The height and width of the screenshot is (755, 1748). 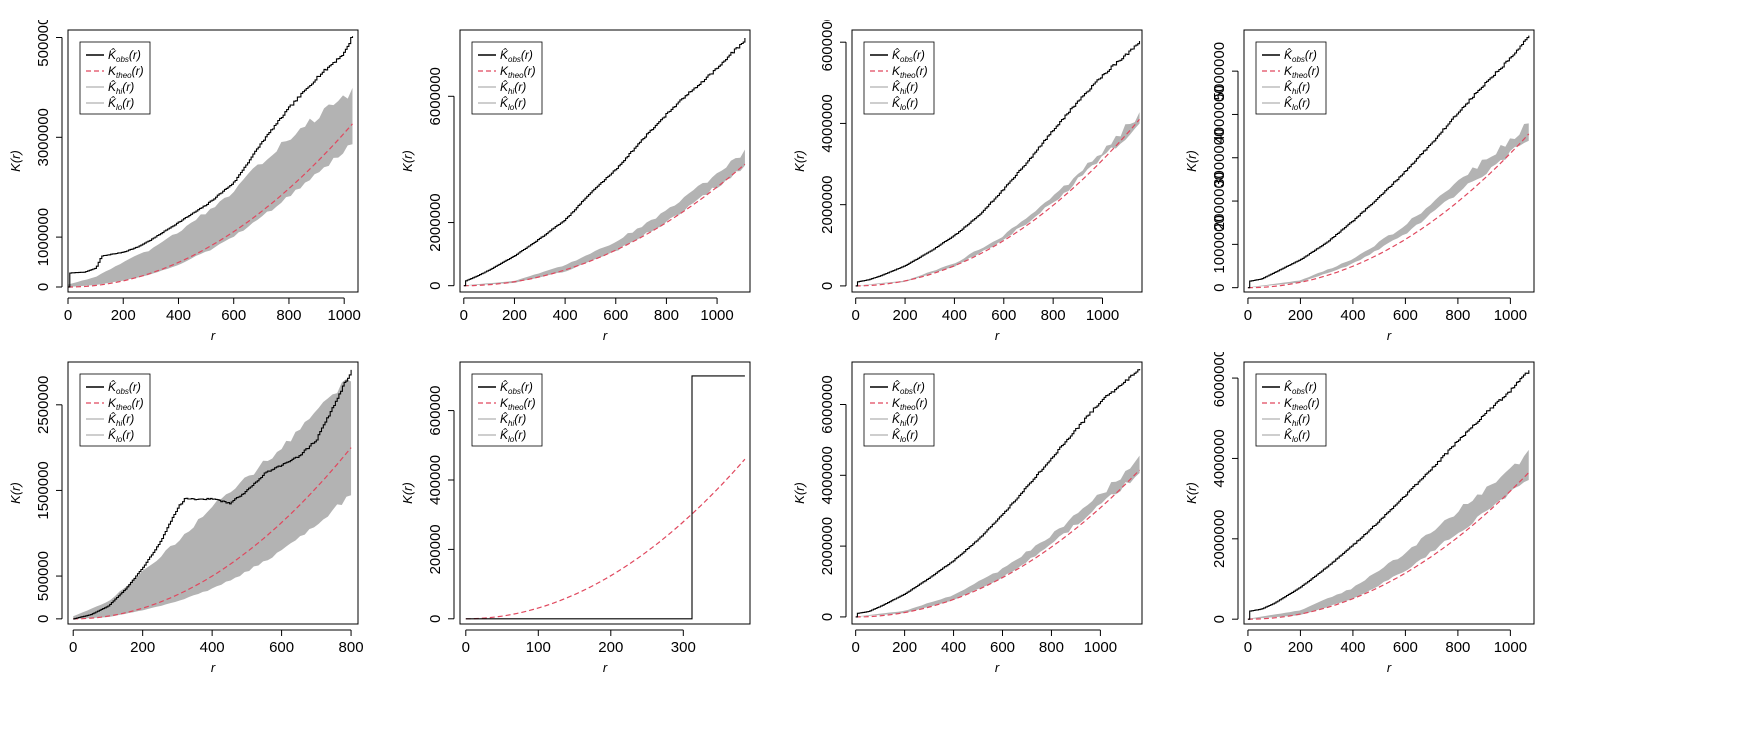 What do you see at coordinates (43, 576) in the screenshot?
I see `y-tick-label: 500000` at bounding box center [43, 576].